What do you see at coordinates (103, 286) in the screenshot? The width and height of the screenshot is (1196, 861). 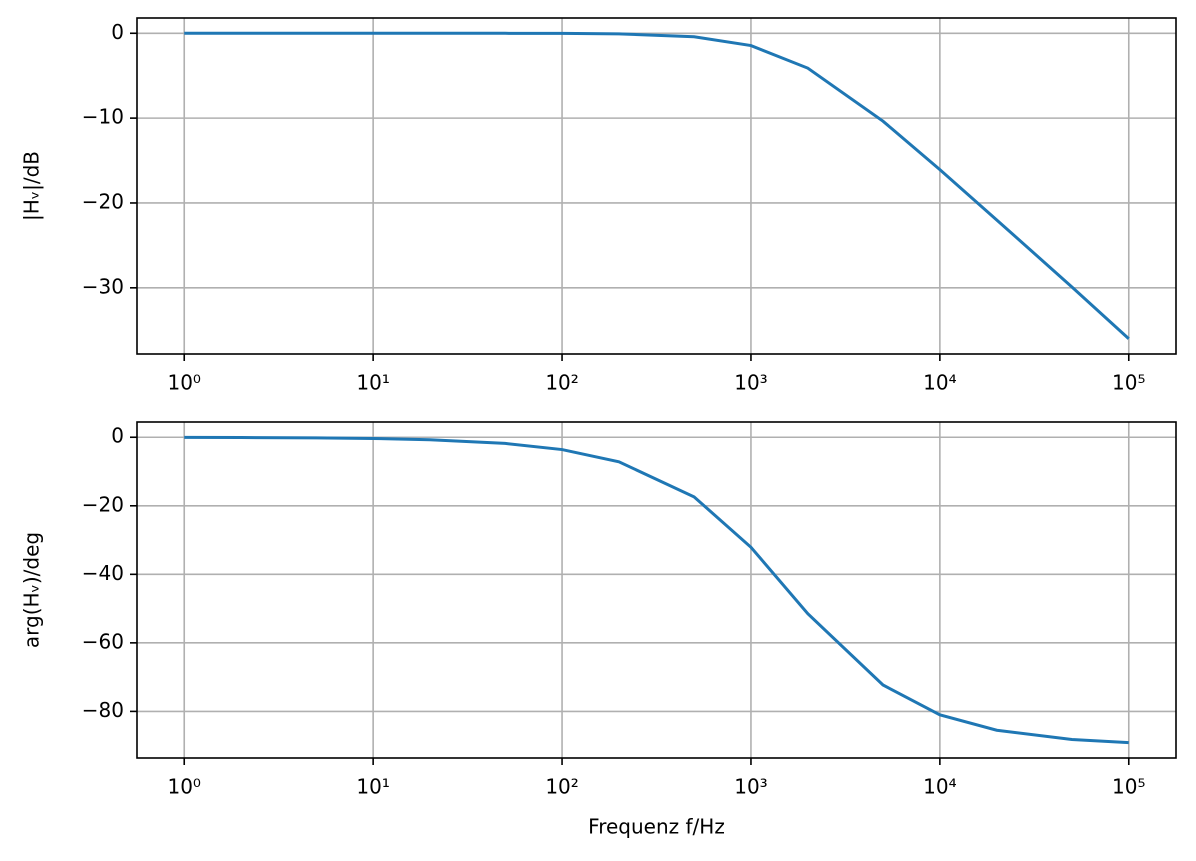 I see `y-tick-label: −30` at bounding box center [103, 286].